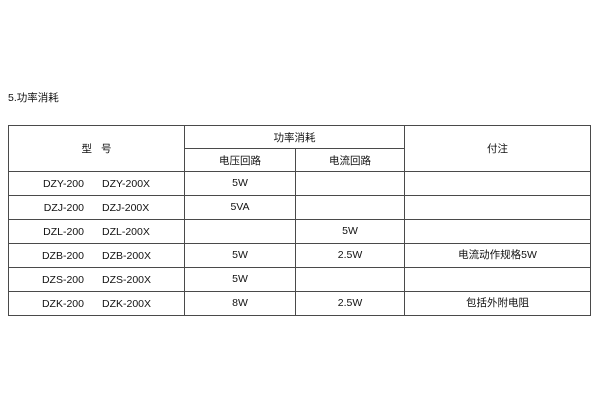  Describe the element at coordinates (126, 303) in the screenshot. I see `model-variant: DZK-200X` at that location.